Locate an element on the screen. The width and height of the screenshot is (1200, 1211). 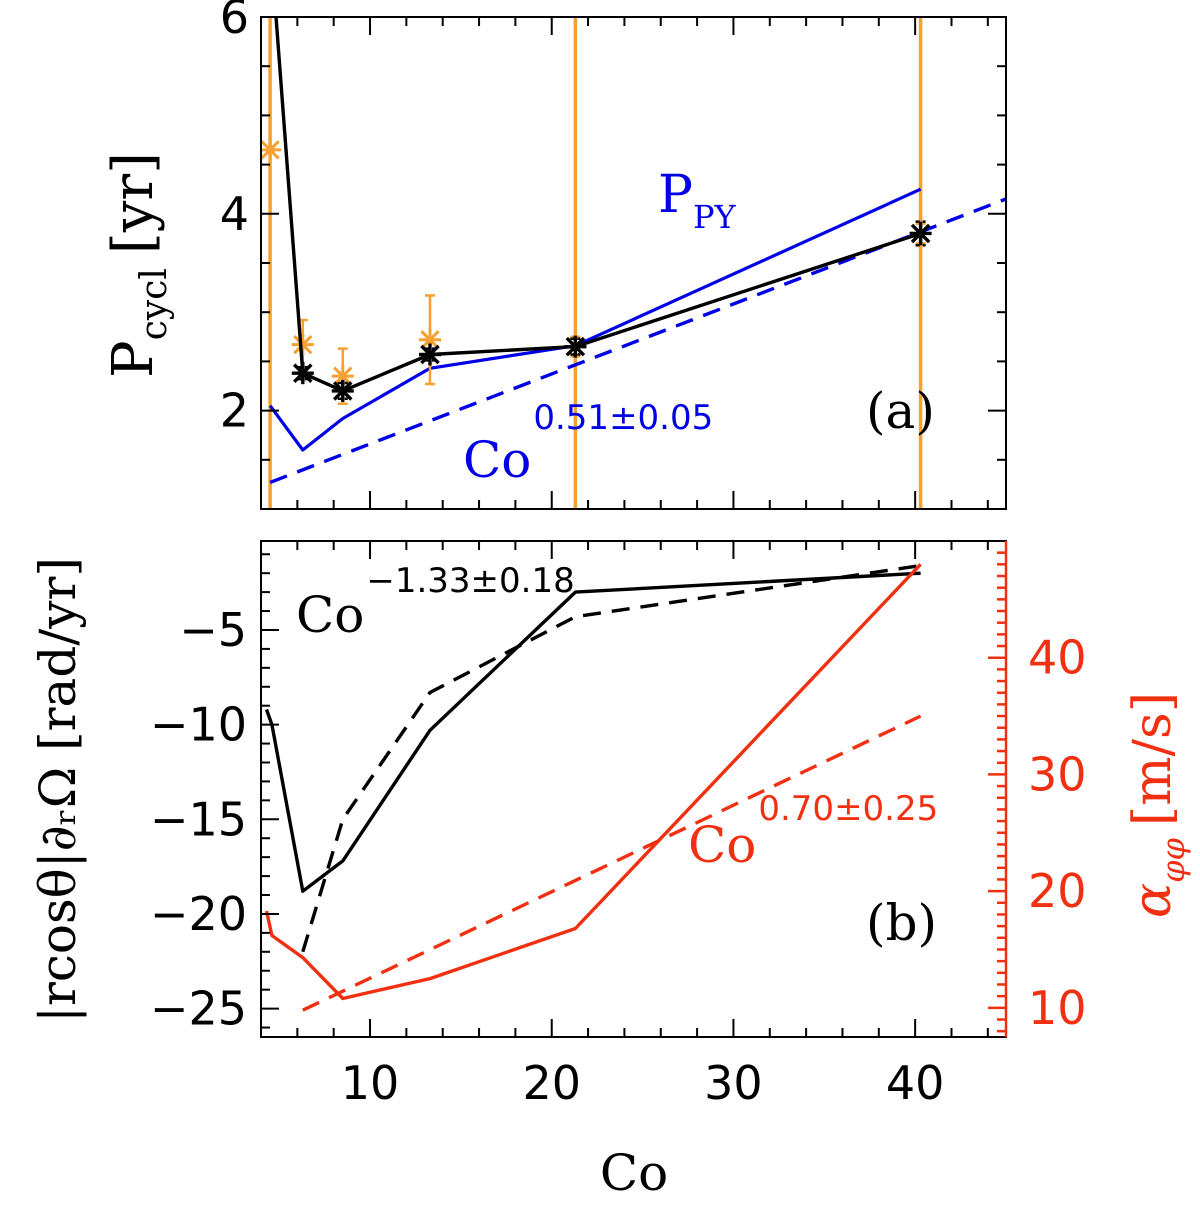
b-ytick-label-left-2: −15 is located at coordinates (198, 819).